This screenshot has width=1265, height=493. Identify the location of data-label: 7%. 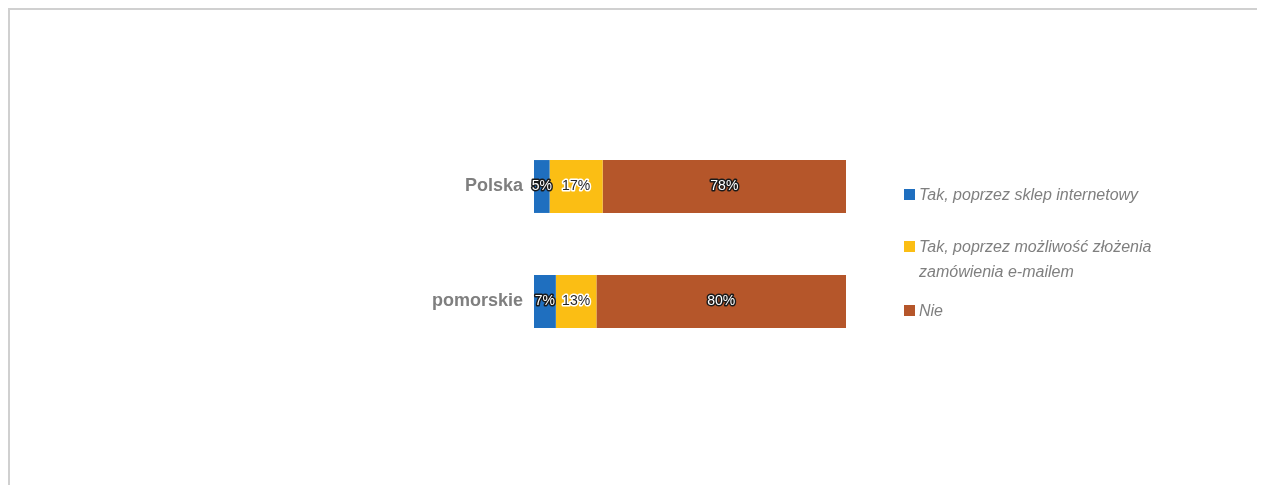
(545, 300).